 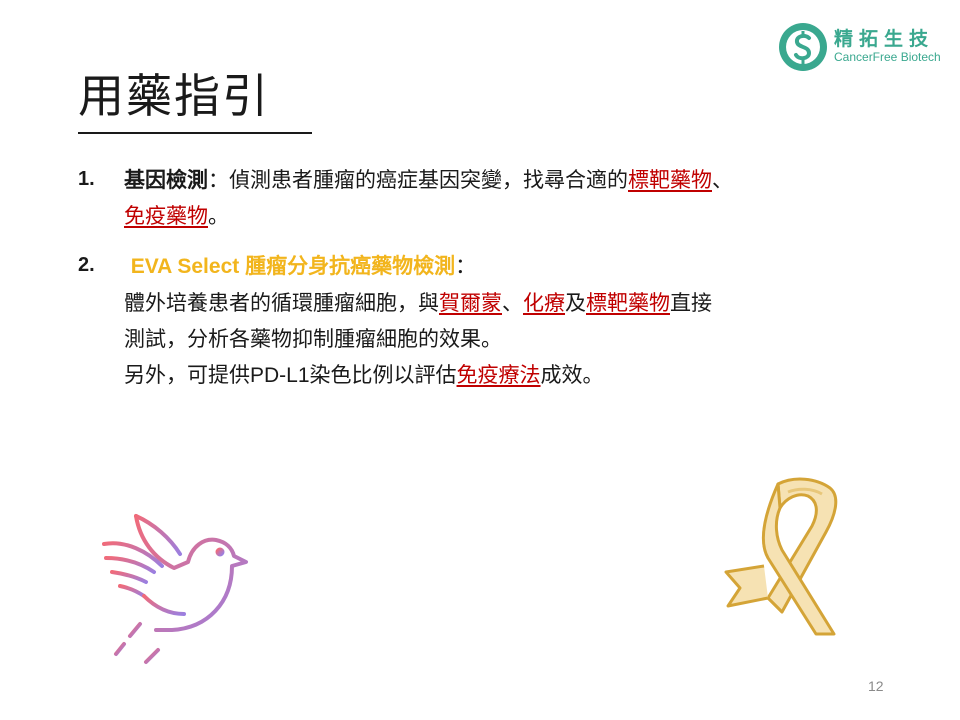 What do you see at coordinates (803, 47) in the screenshot?
I see `logo-mark-icon` at bounding box center [803, 47].